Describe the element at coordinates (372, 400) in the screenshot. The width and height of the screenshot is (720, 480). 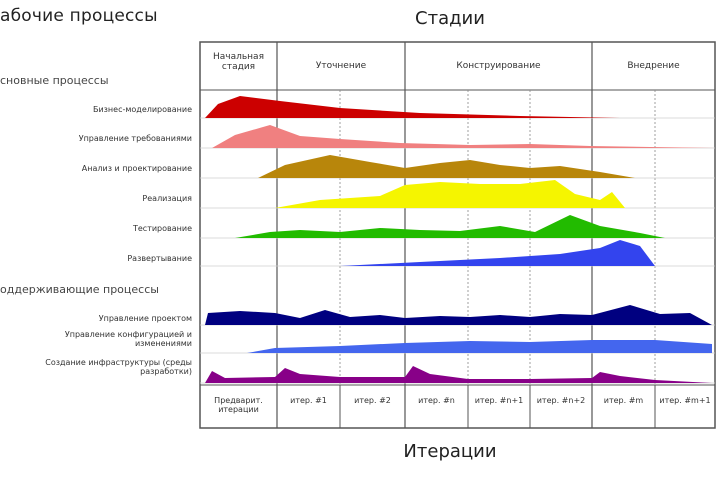
I see `iteration-2: итер. #2` at that location.